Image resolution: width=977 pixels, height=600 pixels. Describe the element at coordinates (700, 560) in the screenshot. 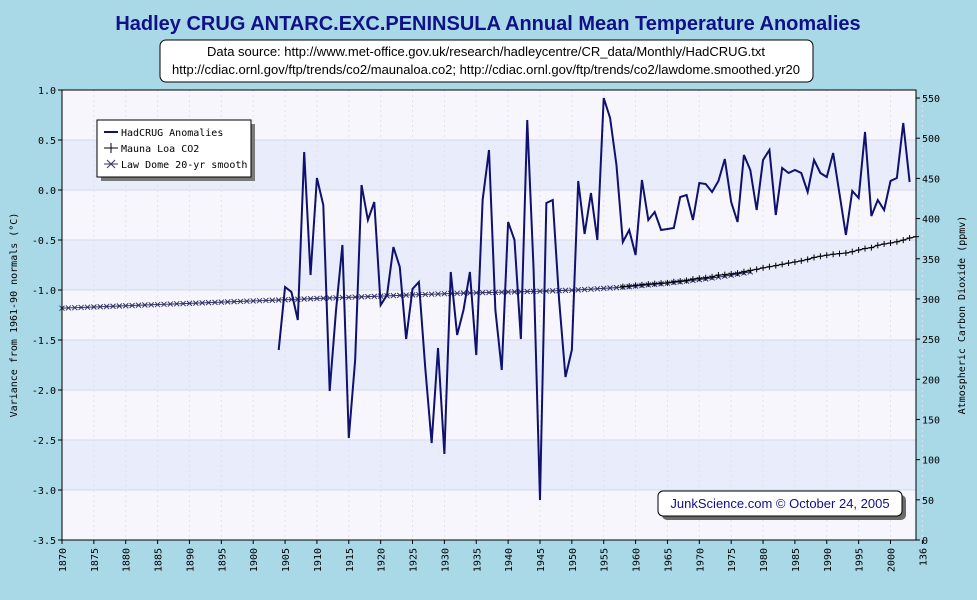

I see `x-tick-label: 1970` at that location.